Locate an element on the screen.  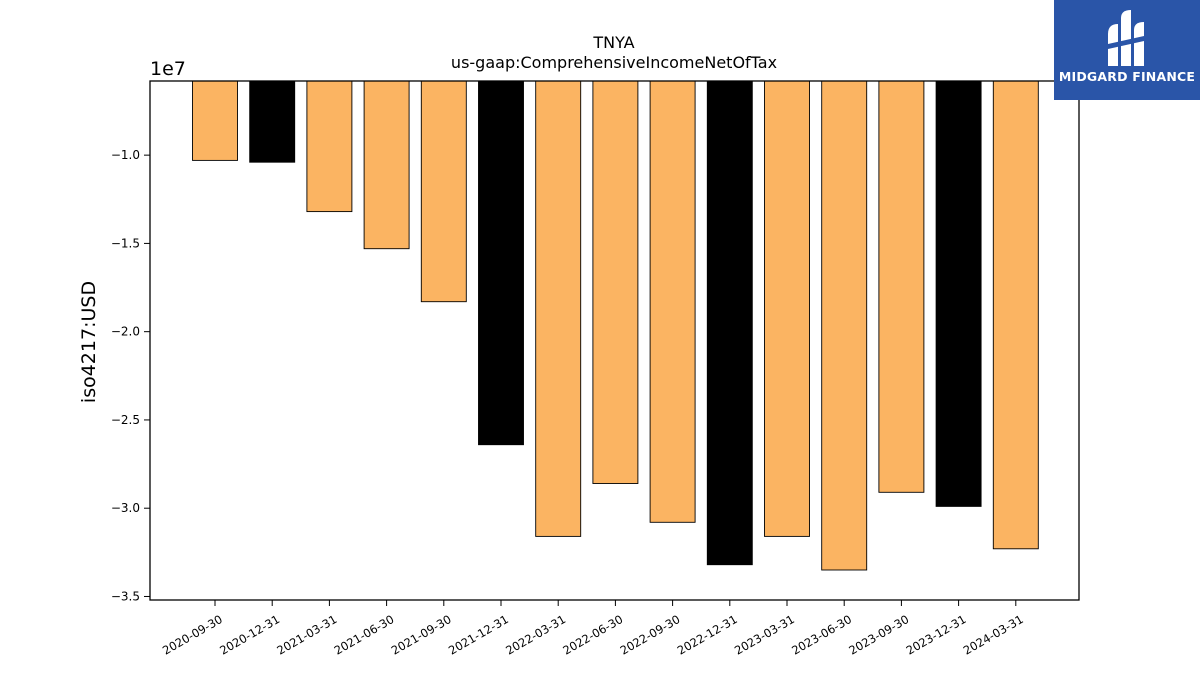
x-tick-label: 2021-06-30 is located at coordinates (364, 635).